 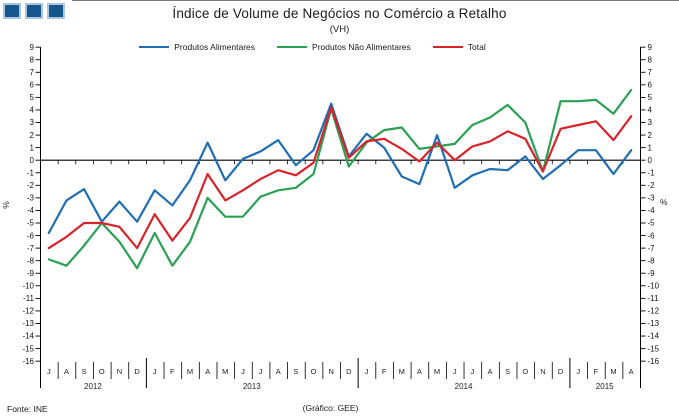 I want to click on y-tick-label-left: 6, so click(x=32, y=85).